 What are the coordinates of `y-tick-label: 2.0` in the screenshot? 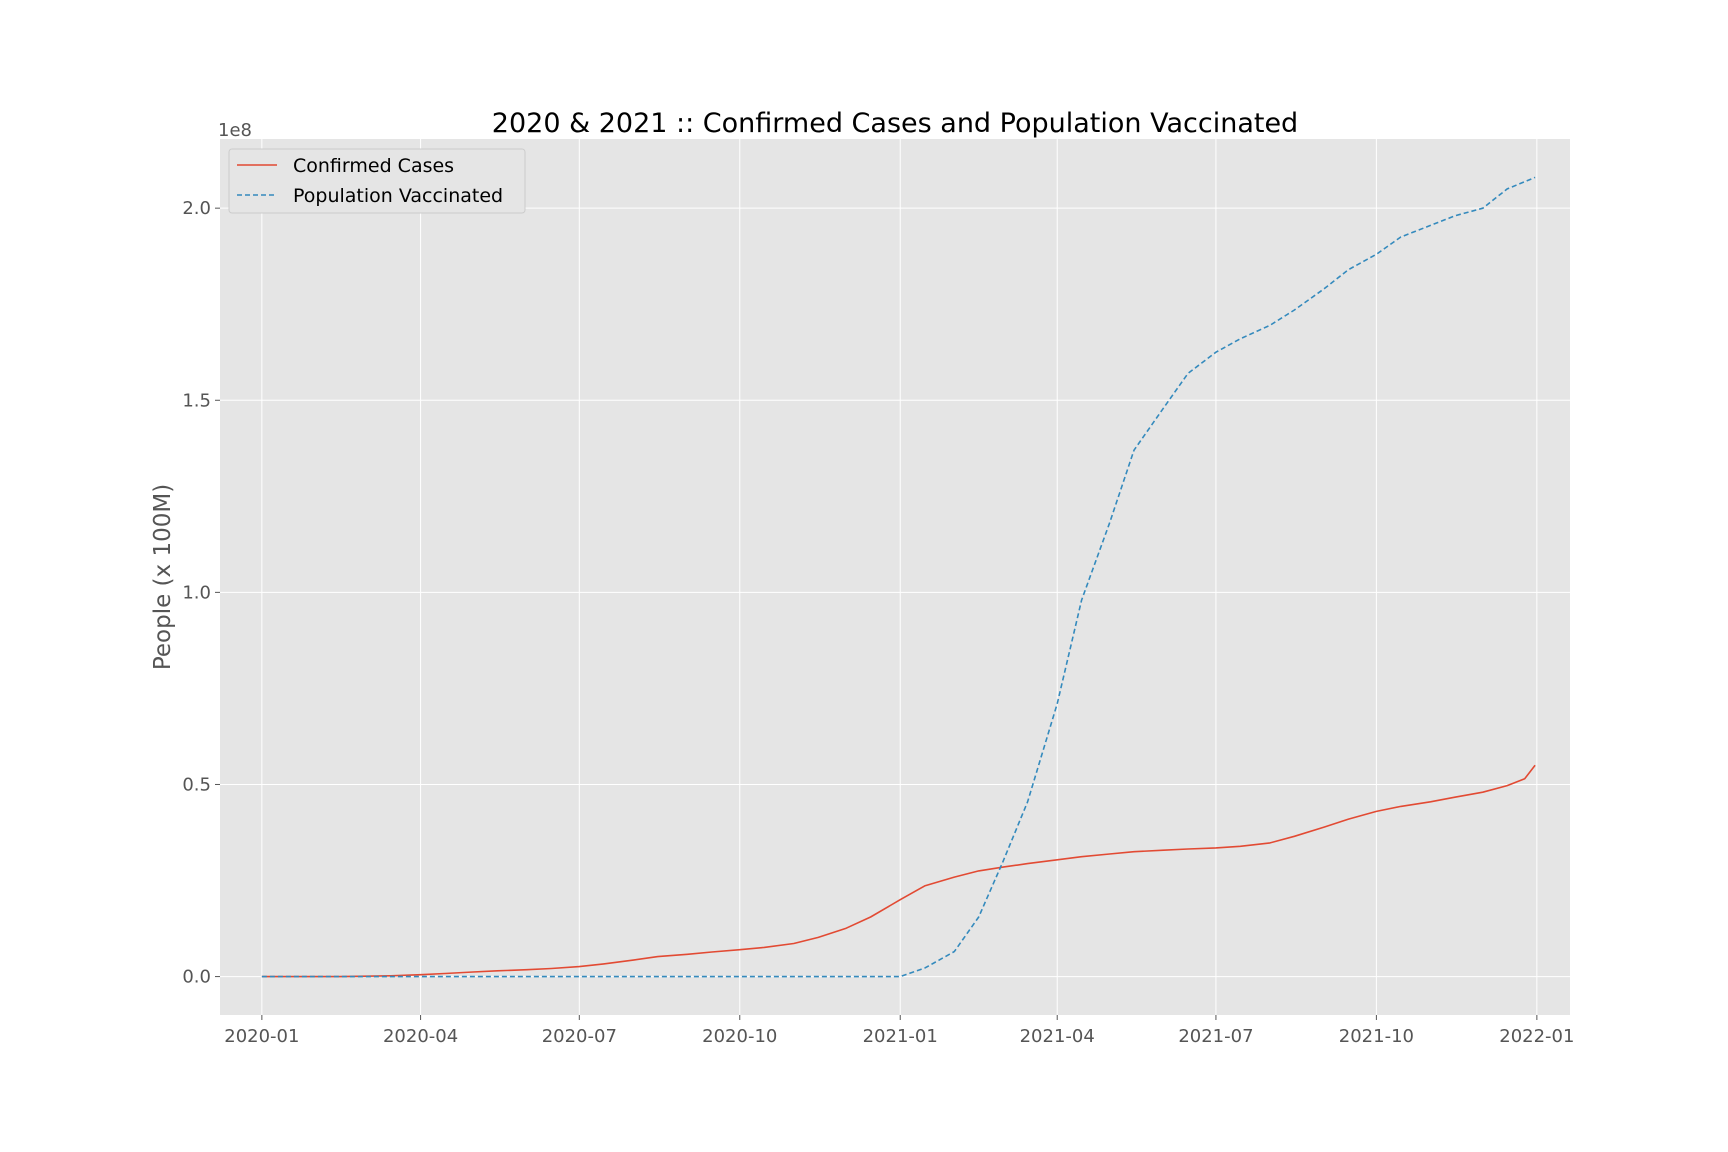 It's located at (196, 208).